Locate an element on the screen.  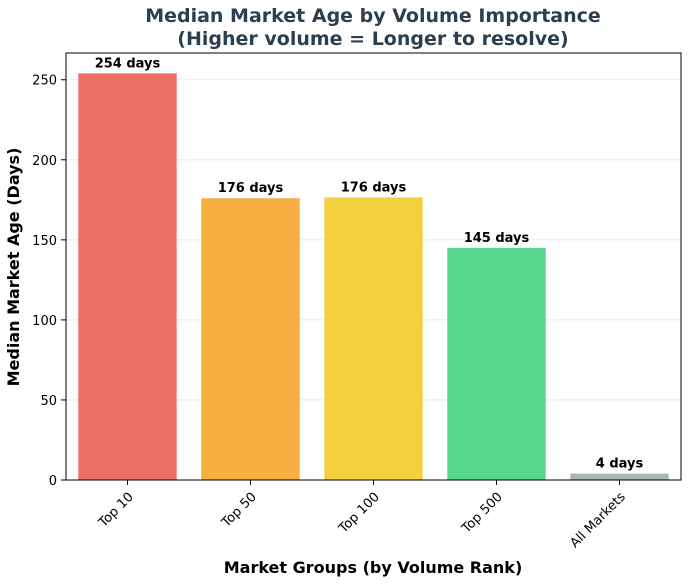
y-tick-label: 150 is located at coordinates (44, 241).